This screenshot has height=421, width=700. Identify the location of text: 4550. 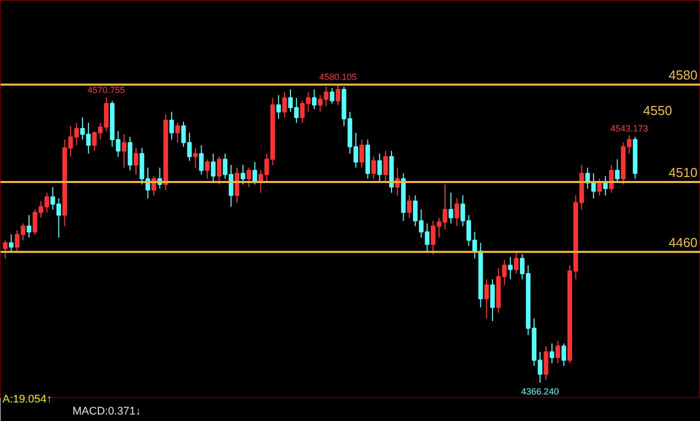
(657, 110).